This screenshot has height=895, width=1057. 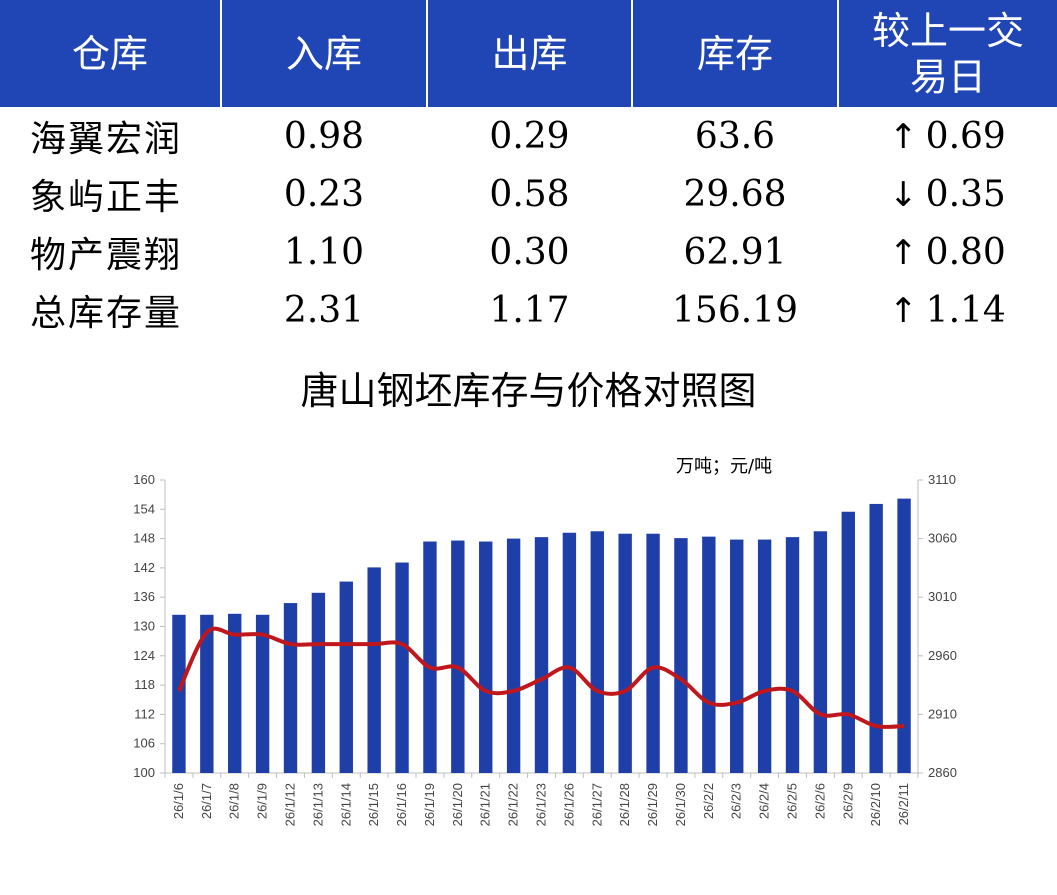 I want to click on x-tick-label: 26/1/19, so click(x=429, y=804).